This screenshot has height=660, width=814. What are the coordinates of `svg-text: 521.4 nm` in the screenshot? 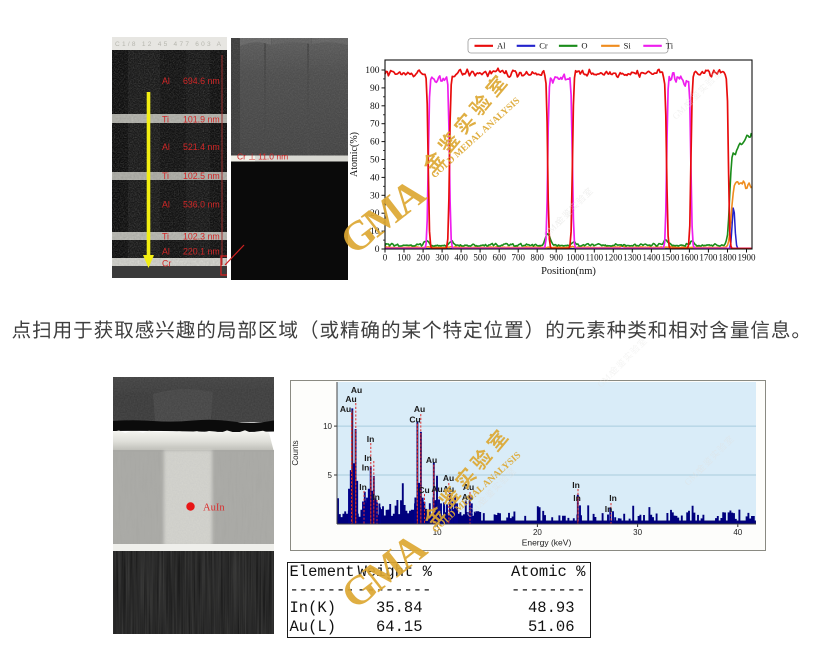 It's located at (201, 147).